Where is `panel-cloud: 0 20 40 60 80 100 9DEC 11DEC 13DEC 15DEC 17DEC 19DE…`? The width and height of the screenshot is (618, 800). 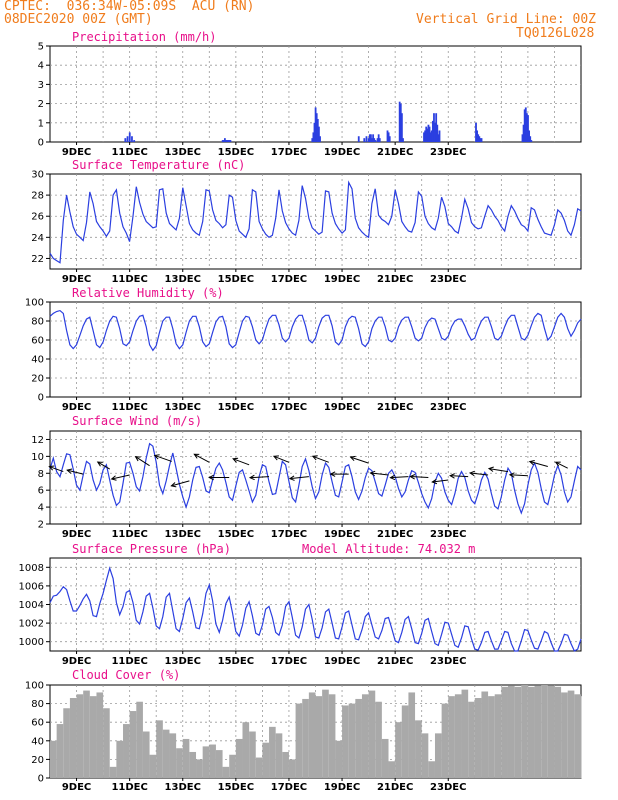
panel-cloud: 0 20 40 60 80 100 9DEC 11DEC 13DEC 15DEC 17DEC 19DE… is located at coordinates (303, 730).